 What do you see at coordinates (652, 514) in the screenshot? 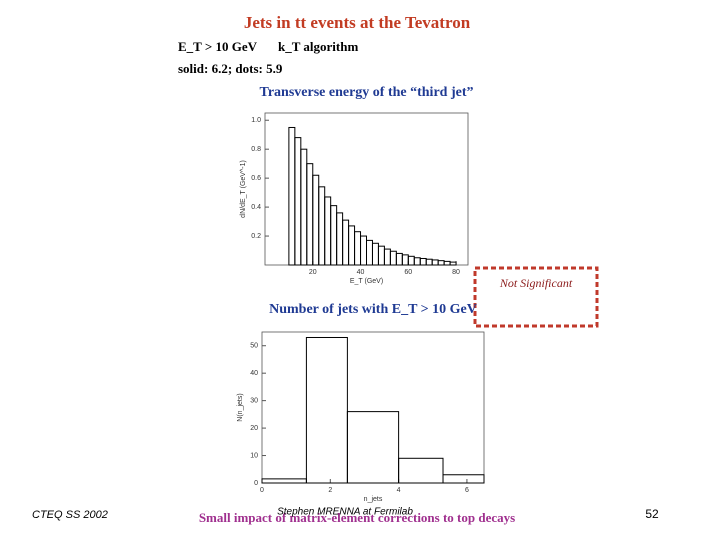
I see `page-number: 52` at bounding box center [652, 514].